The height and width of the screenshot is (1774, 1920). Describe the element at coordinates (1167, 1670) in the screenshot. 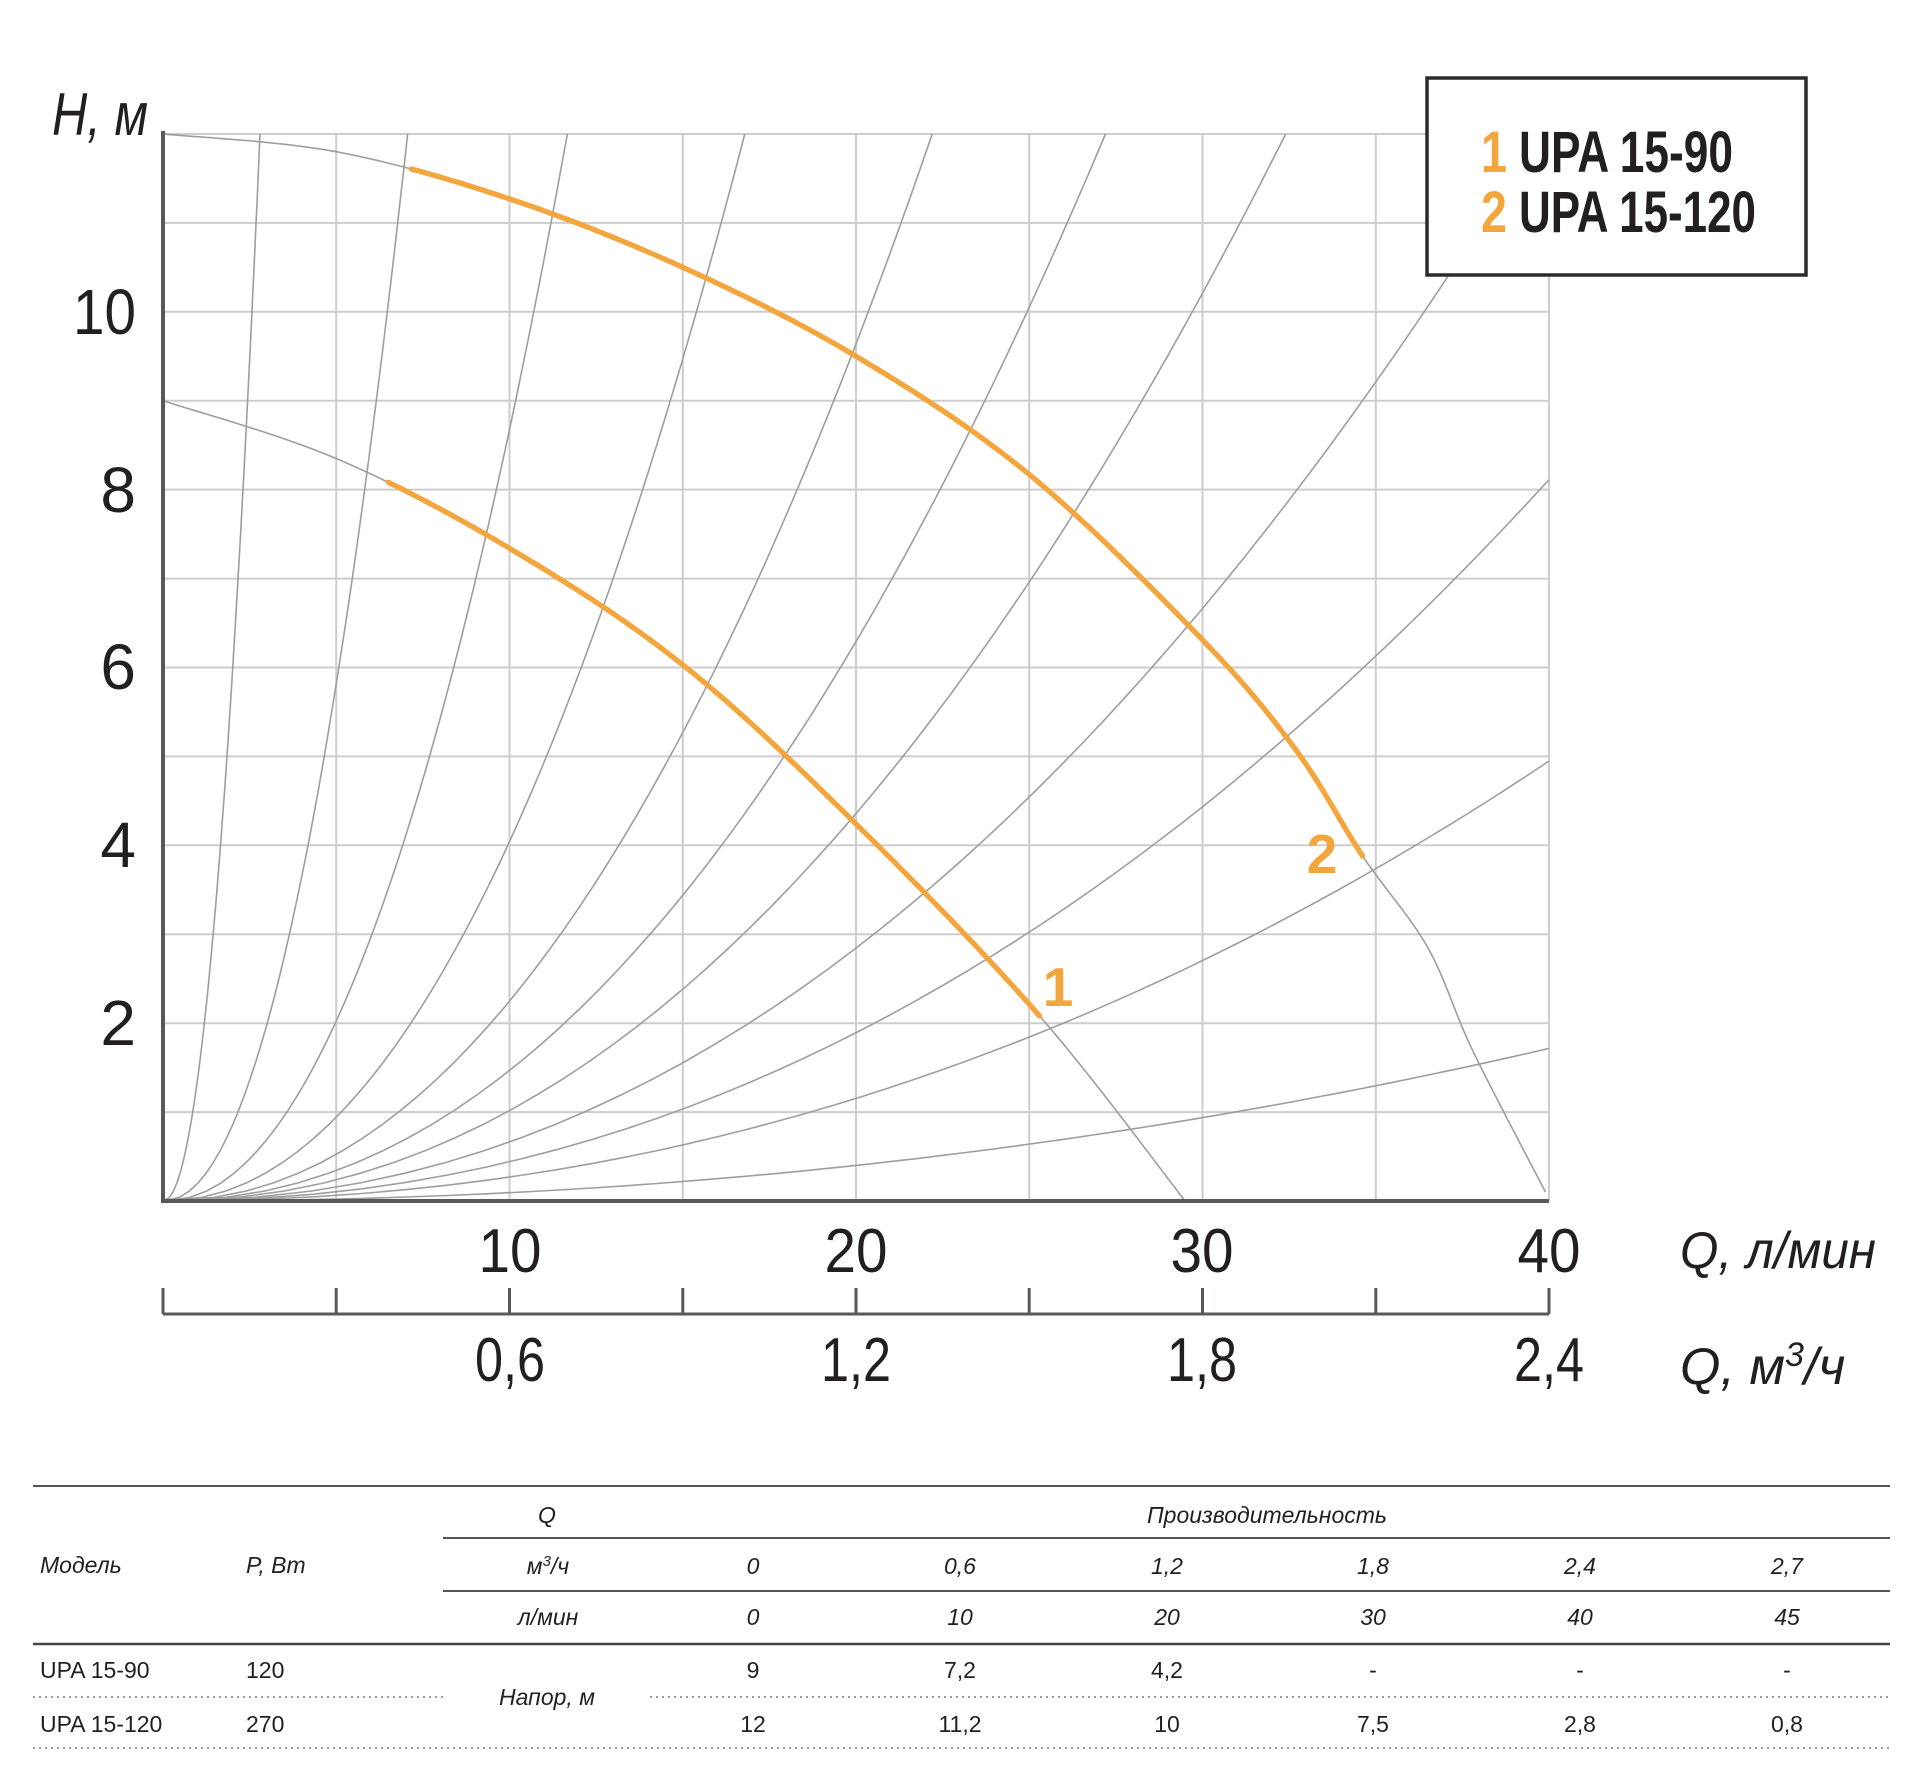

I see `svg-text: 4,2` at that location.